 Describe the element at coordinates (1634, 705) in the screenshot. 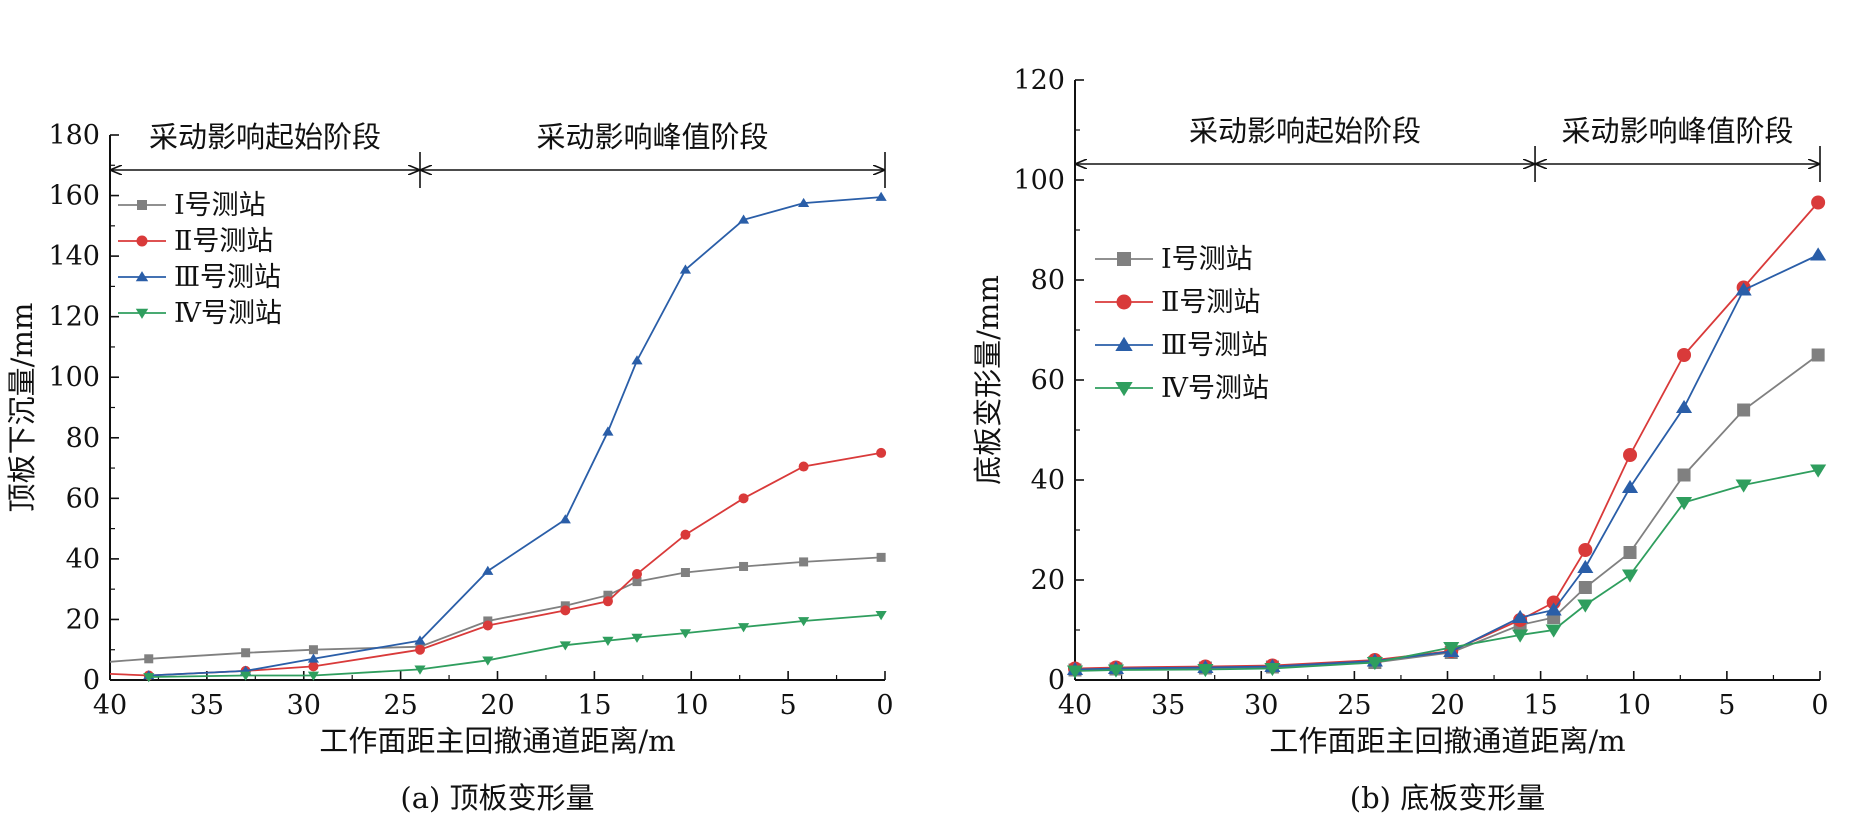

I see `x-tick-label: 10` at that location.